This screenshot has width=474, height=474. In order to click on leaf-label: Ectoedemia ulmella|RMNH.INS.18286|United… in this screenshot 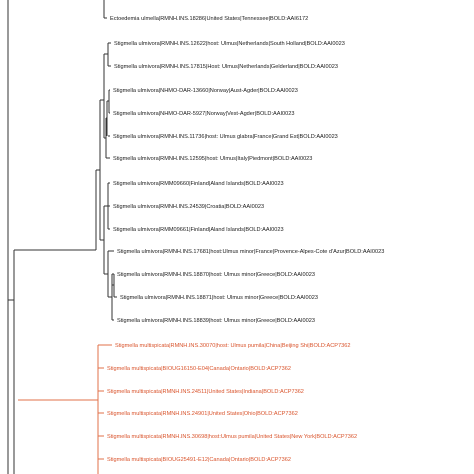, I will do `click(209, 19)`.